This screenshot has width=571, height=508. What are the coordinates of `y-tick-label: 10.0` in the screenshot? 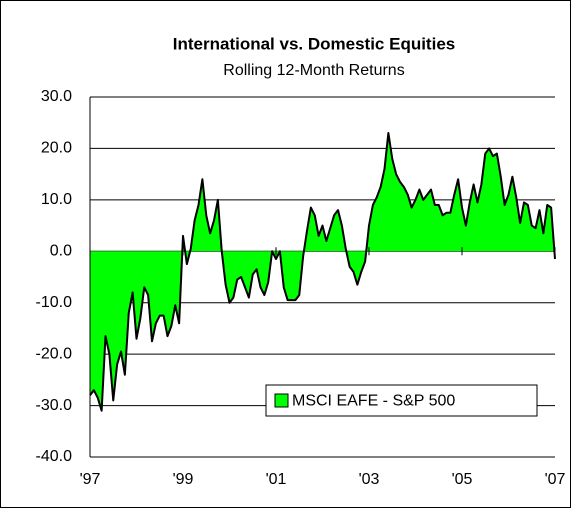 It's located at (56, 199).